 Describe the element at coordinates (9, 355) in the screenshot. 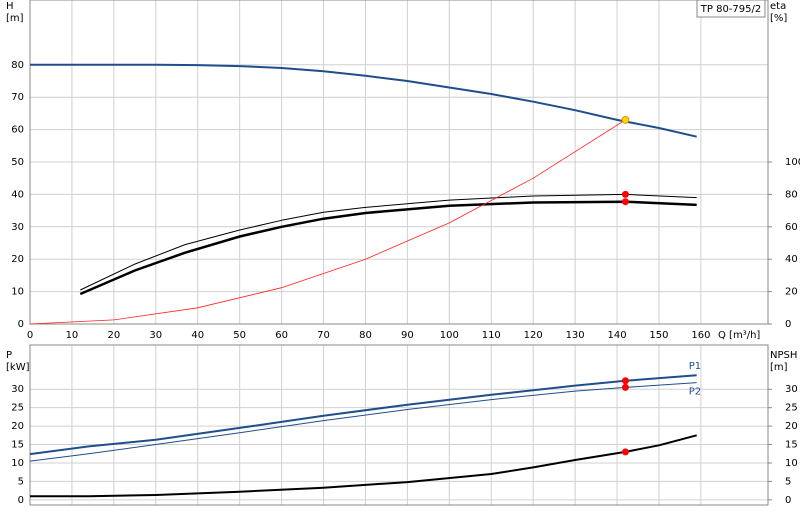

I see `y-axis-label: P` at that location.